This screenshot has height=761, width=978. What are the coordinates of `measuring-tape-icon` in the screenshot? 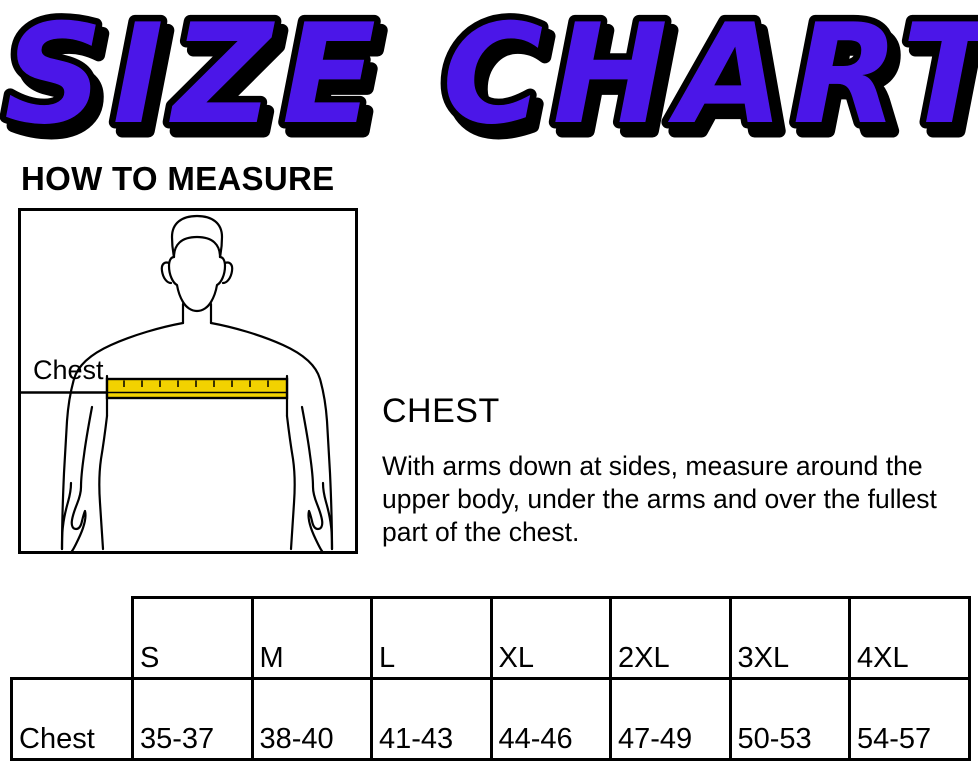 It's located at (197, 388).